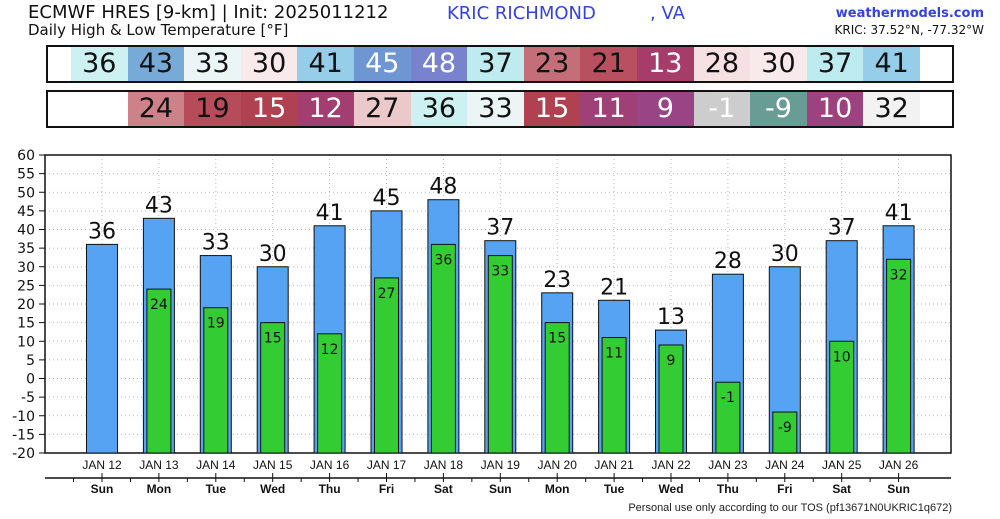 Image resolution: width=1000 pixels, height=519 pixels. Describe the element at coordinates (552, 64) in the screenshot. I see `high-temp-cell: 23` at that location.